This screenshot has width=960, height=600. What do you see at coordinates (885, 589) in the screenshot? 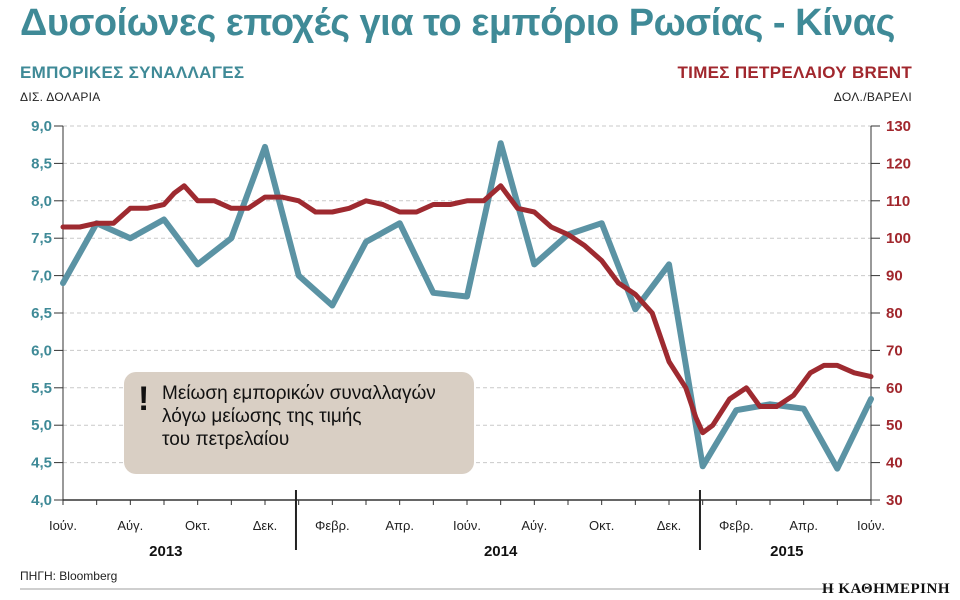
I see `publisher-logo: Η ΚΑΘΗΜΕΡΙΝΗ` at bounding box center [885, 589].